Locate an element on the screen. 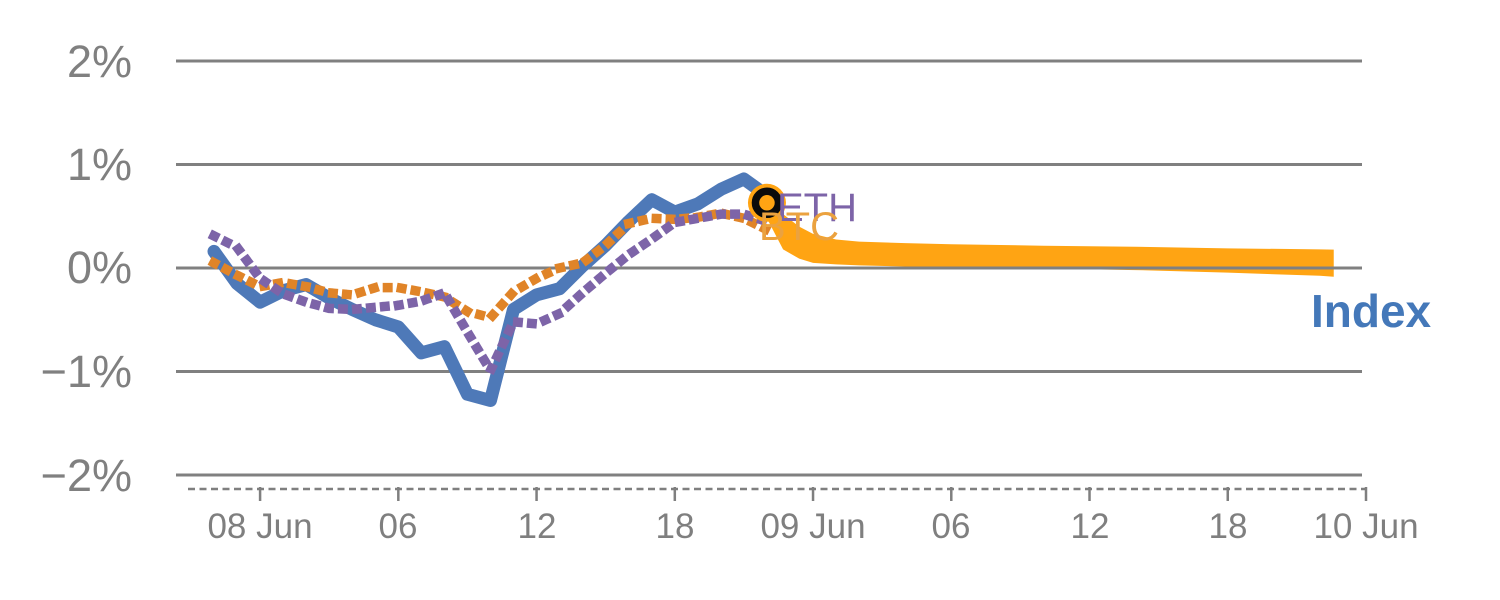 The image size is (1500, 600). index-series-label: Index is located at coordinates (1371, 311).